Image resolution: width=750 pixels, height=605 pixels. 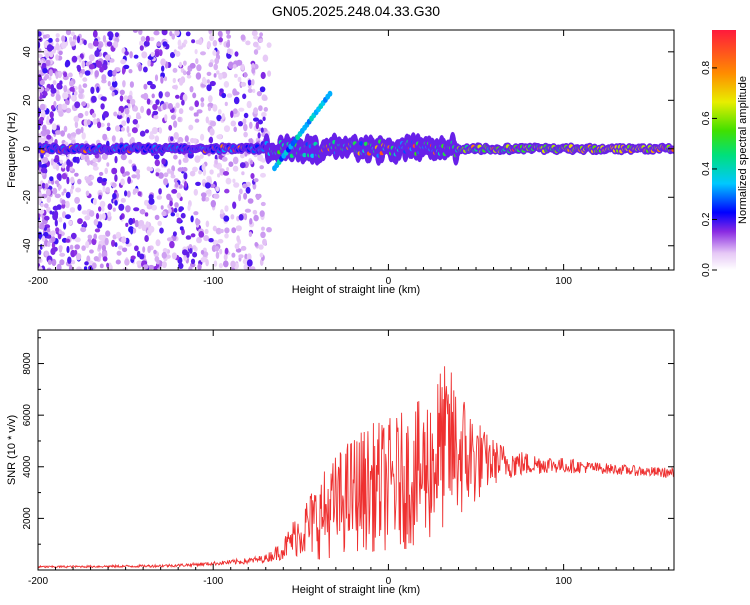 I want to click on figure-title: GN05.2025.248.04.33.G30, so click(x=356, y=11).